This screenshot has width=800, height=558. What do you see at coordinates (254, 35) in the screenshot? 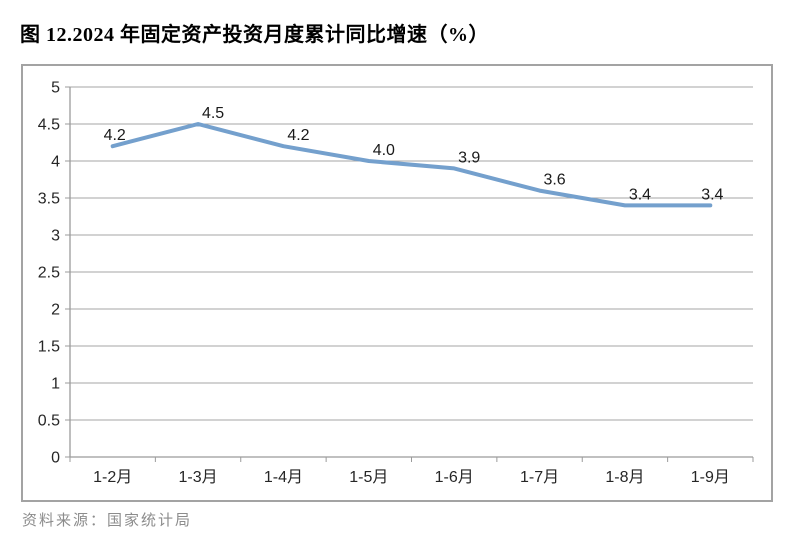
I see `figure-title: 图 12.2024 年固定资产投资月度累计同比增速（%）` at bounding box center [254, 35].